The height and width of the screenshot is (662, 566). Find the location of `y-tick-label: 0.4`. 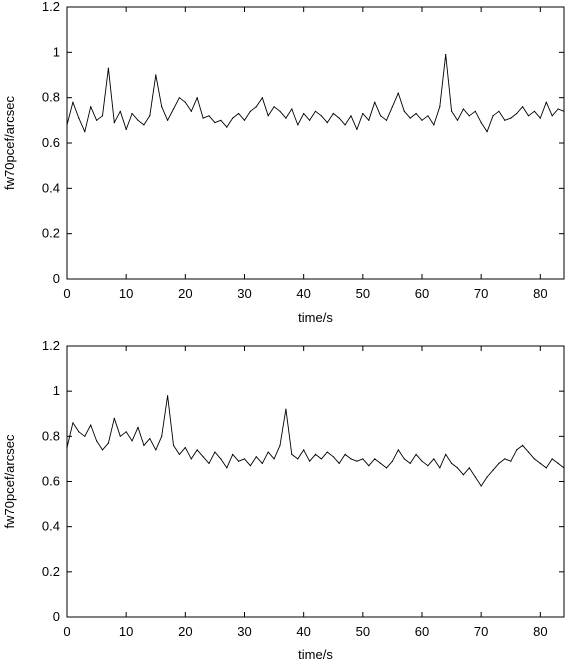

y-tick-label: 0.4 is located at coordinates (51, 526).